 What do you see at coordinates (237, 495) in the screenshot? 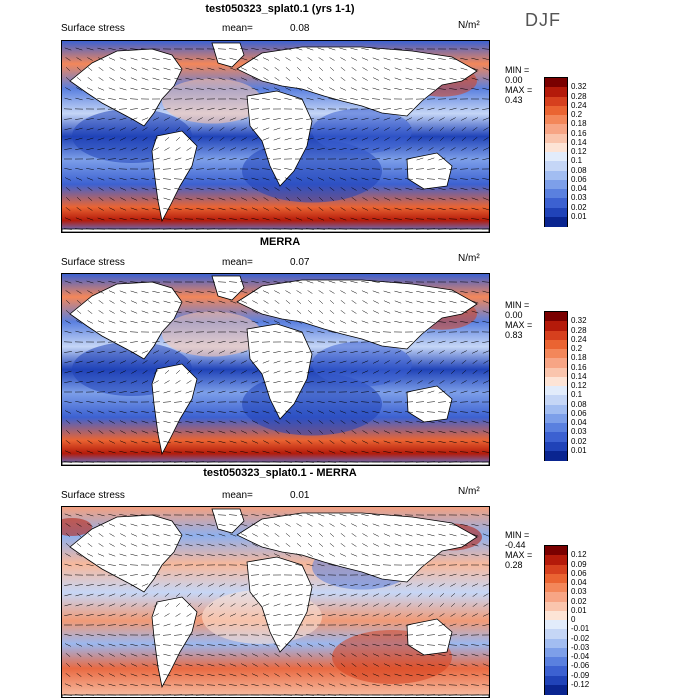
I see `panel-3-mean-label: mean=` at bounding box center [237, 495].